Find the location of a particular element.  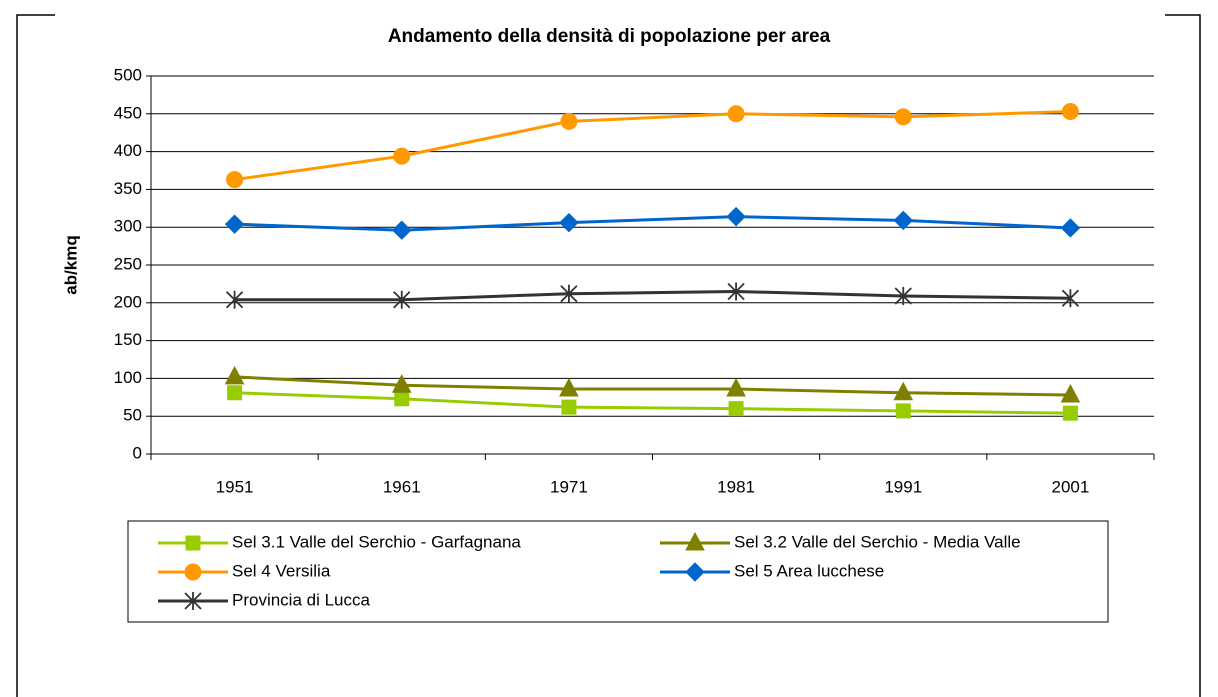

x-tick-label: 1971 is located at coordinates (569, 486).